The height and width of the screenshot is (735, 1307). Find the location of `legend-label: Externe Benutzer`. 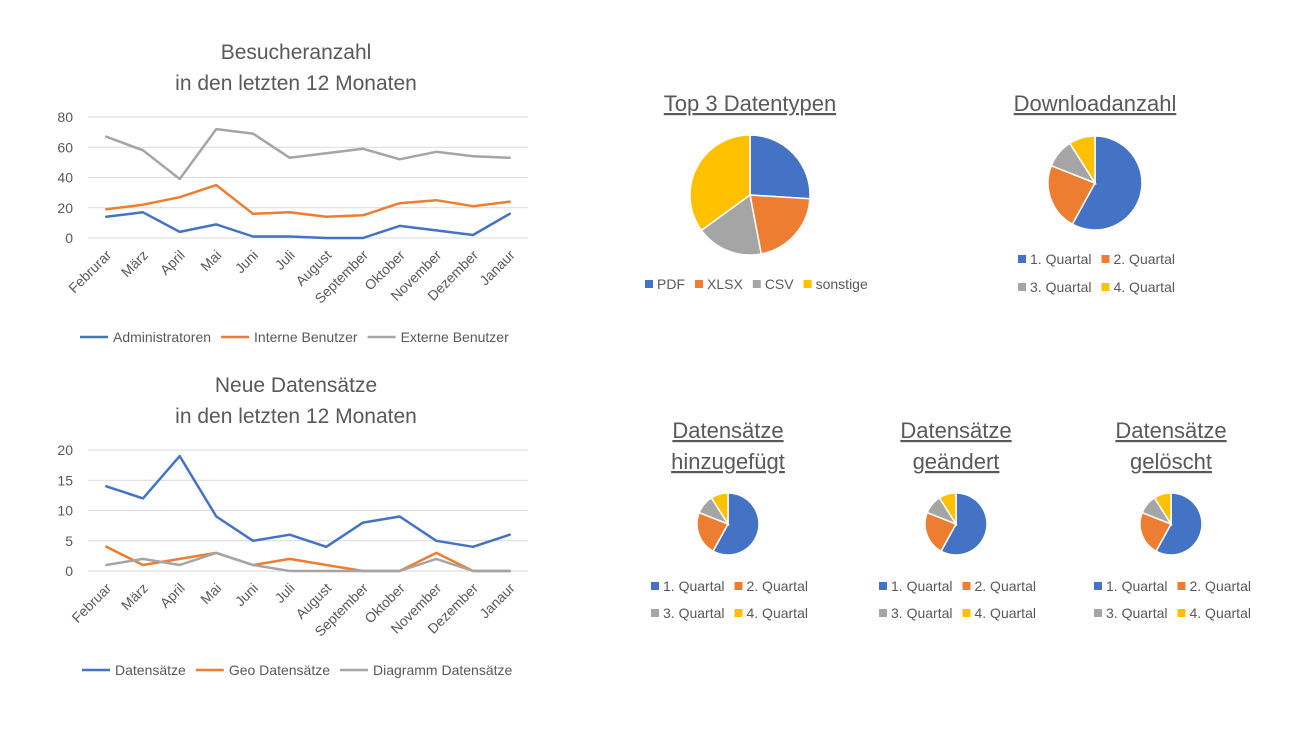

legend-label: Externe Benutzer is located at coordinates (455, 337).